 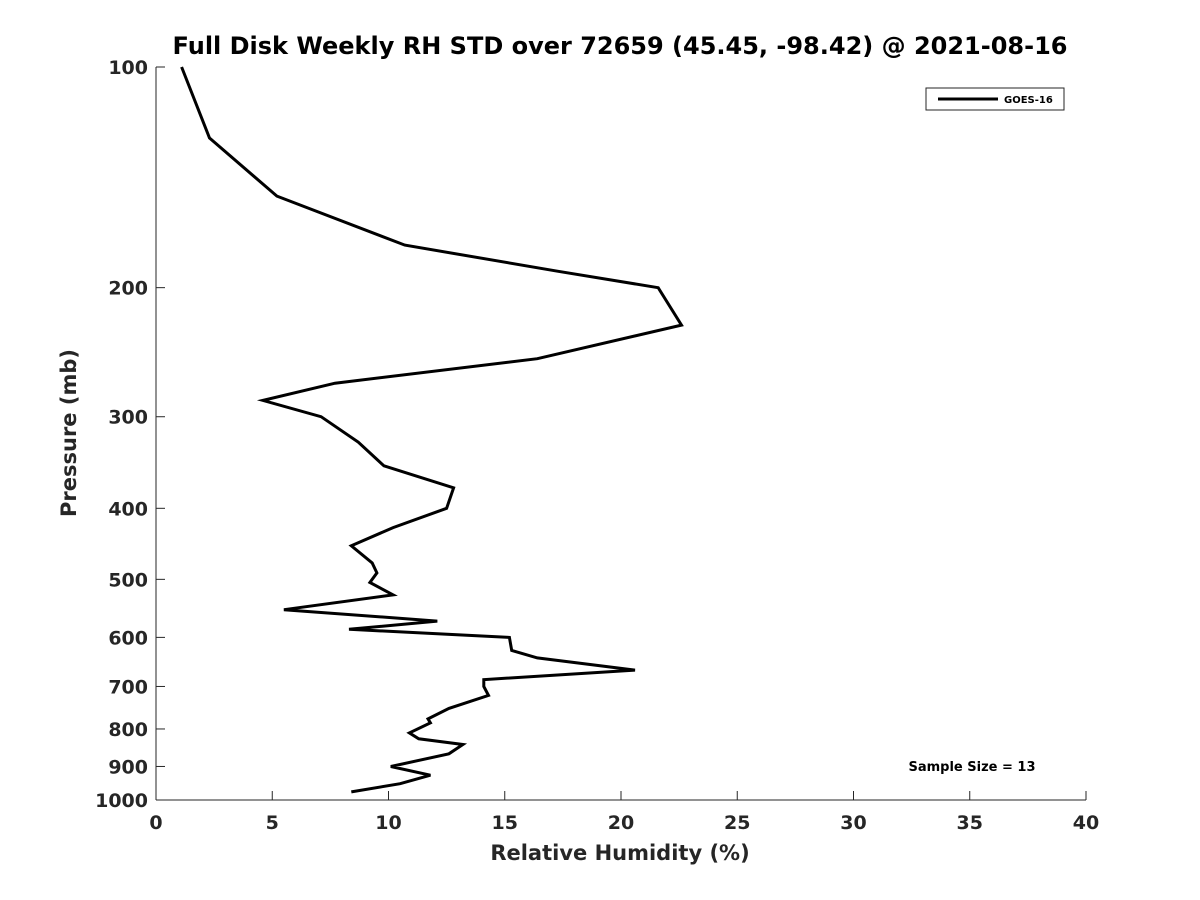 What do you see at coordinates (128, 580) in the screenshot?
I see `y-tick-label: 500` at bounding box center [128, 580].